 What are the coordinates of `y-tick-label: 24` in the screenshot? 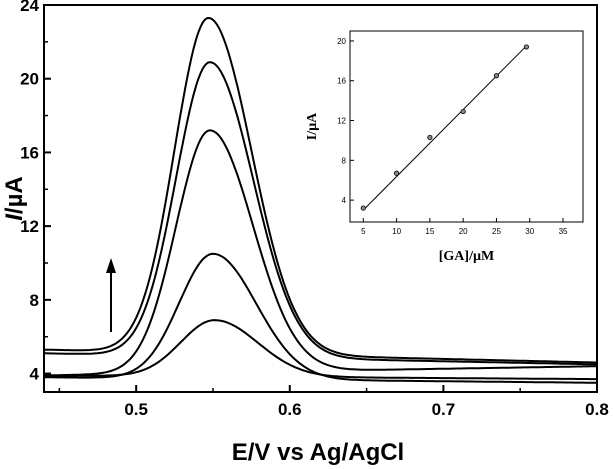 It's located at (29, 7).